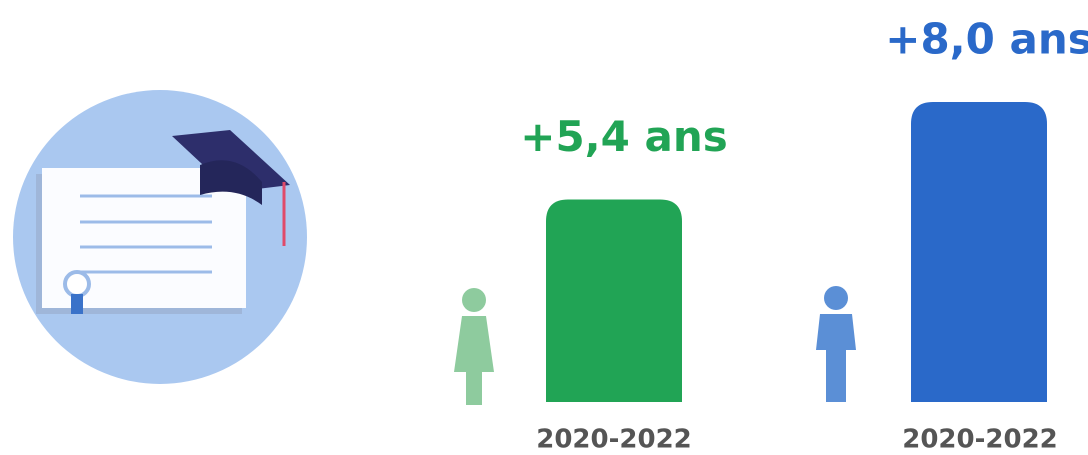 The image size is (1088, 455). I want to click on man-icon, so click(836, 344).